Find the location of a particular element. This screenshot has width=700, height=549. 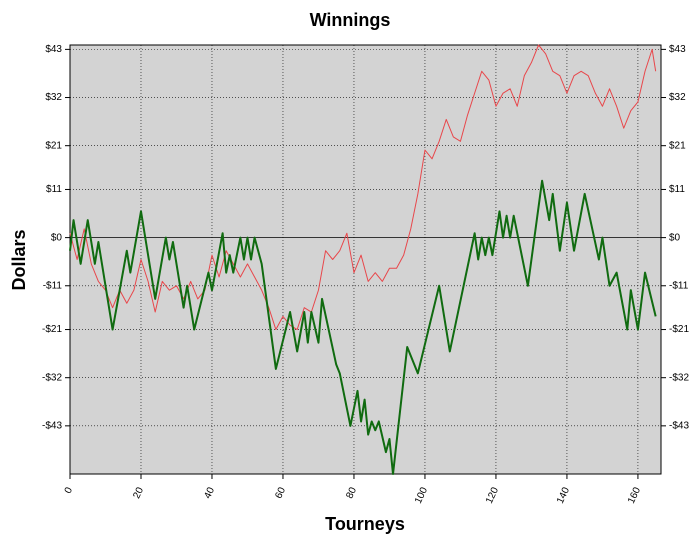

y-tick-label-right: $0 is located at coordinates (675, 237).